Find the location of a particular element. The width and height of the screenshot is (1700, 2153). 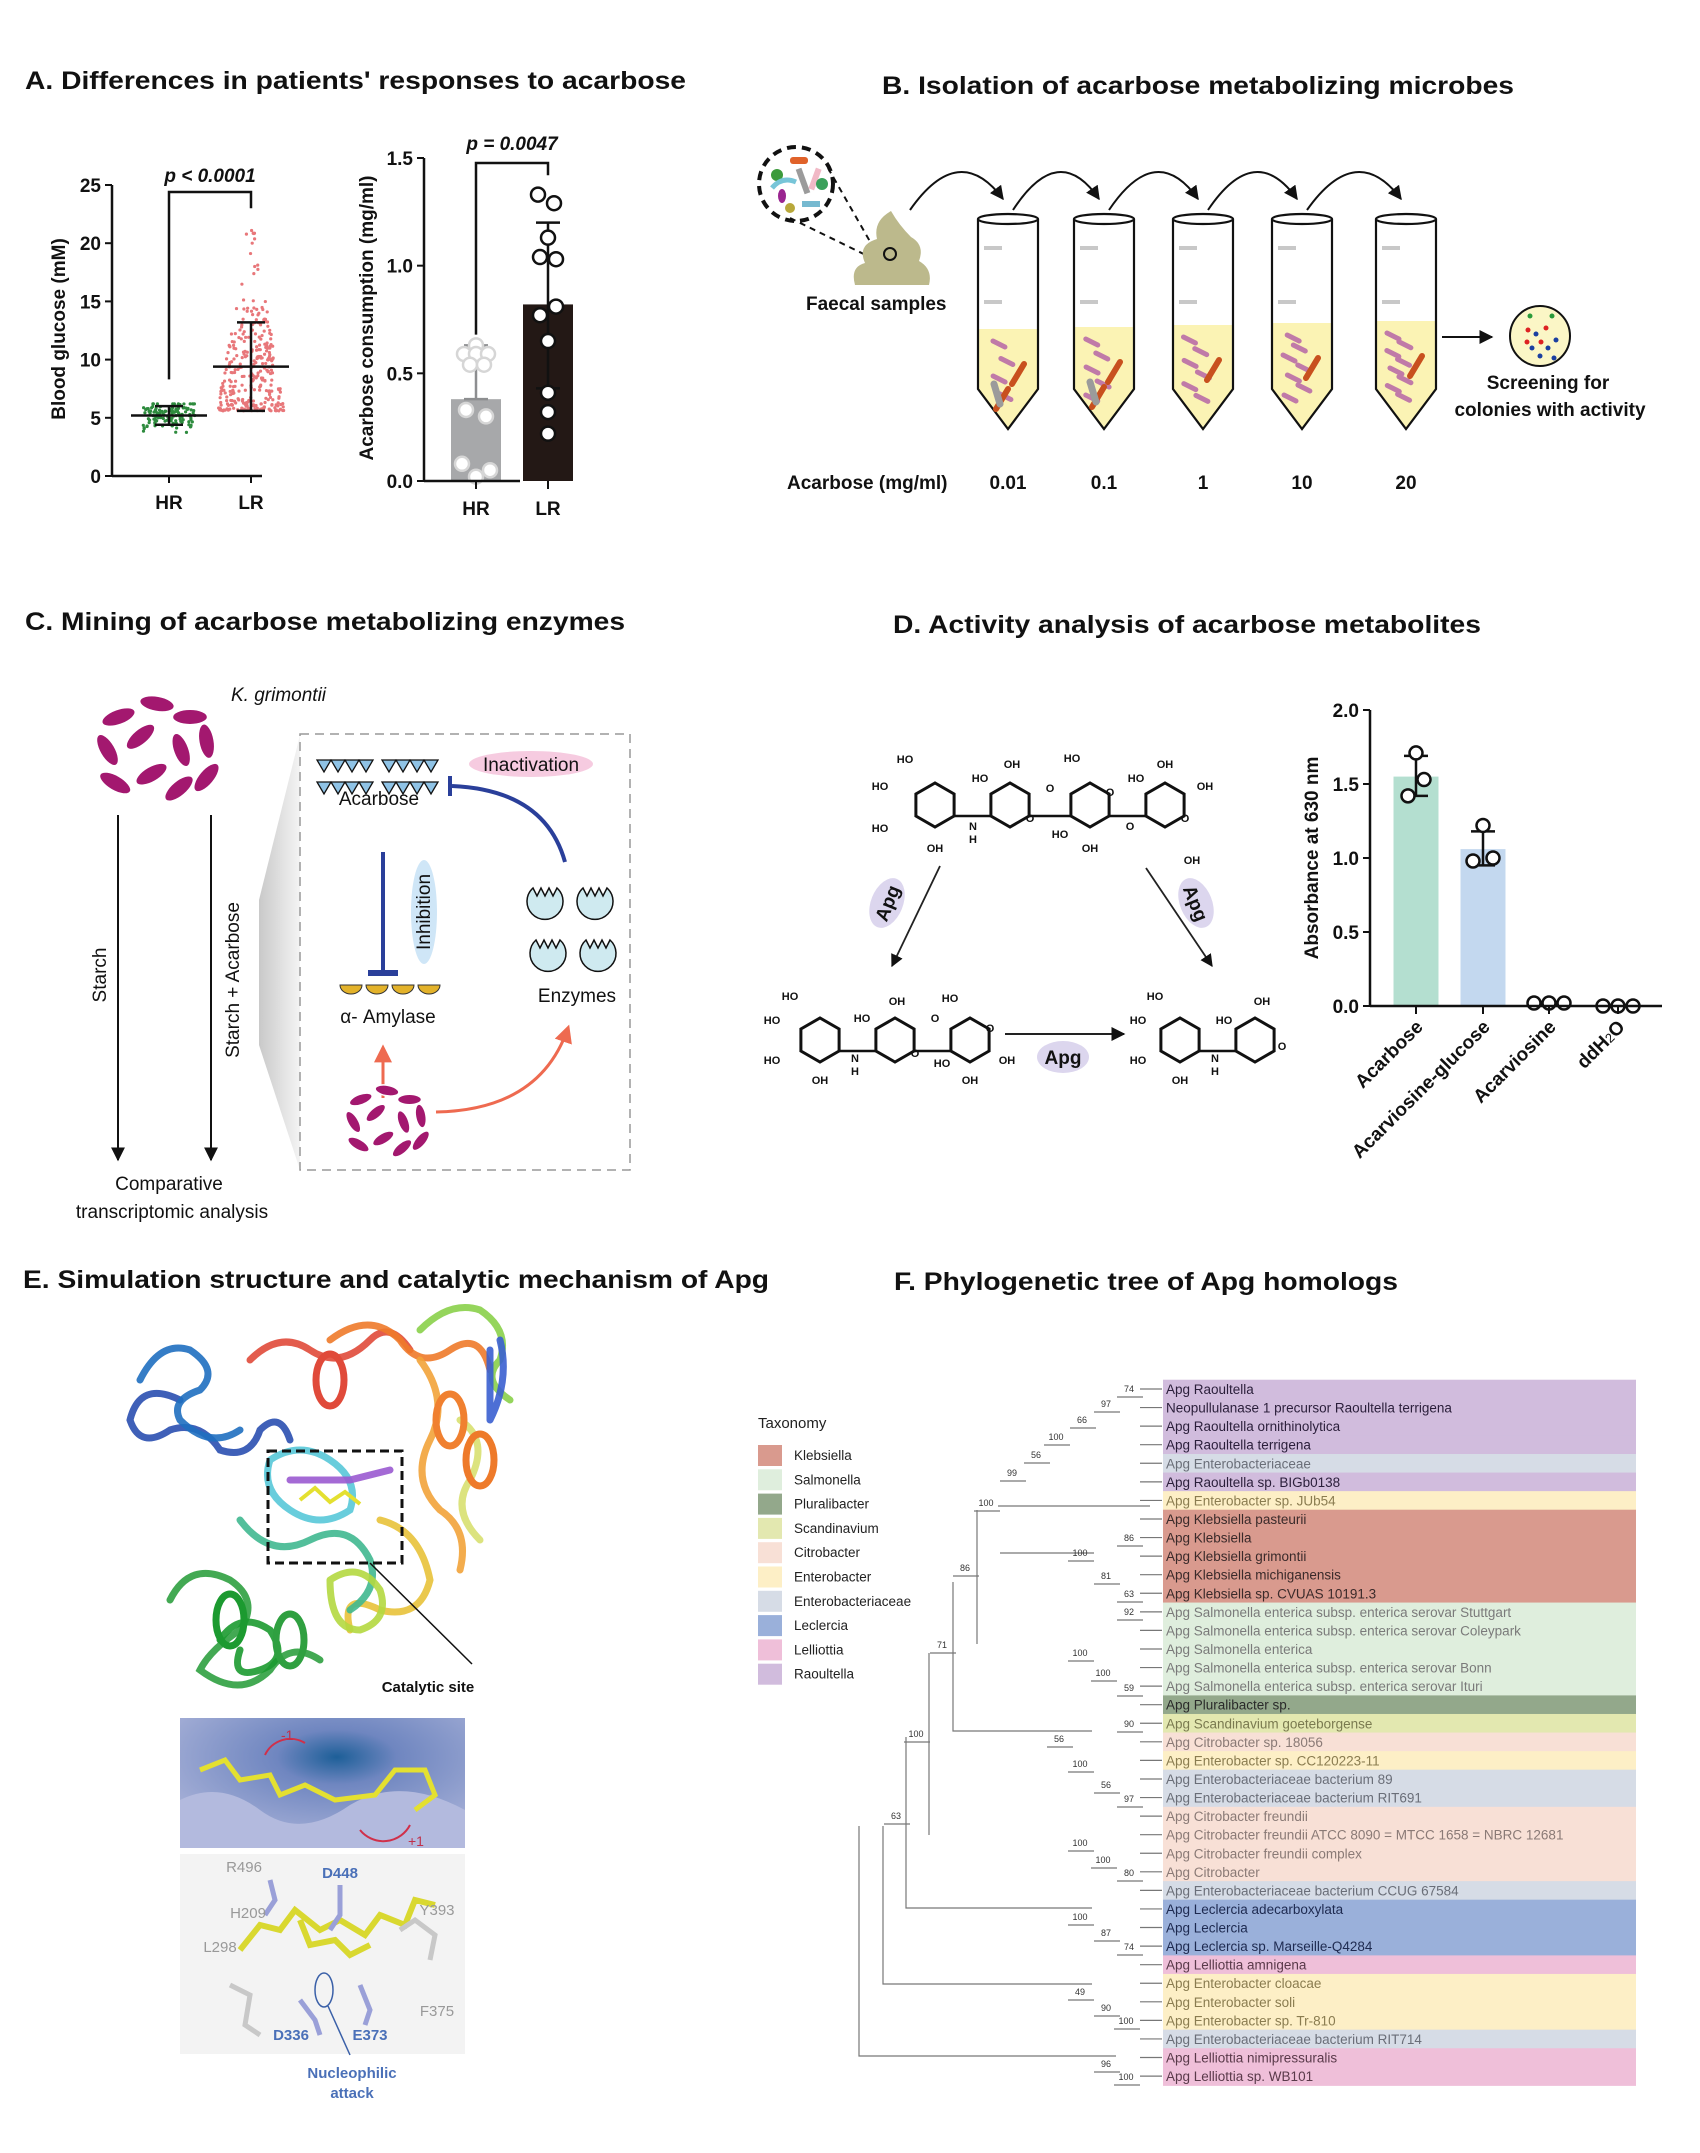

microbe is located at coordinates (1289, 358).